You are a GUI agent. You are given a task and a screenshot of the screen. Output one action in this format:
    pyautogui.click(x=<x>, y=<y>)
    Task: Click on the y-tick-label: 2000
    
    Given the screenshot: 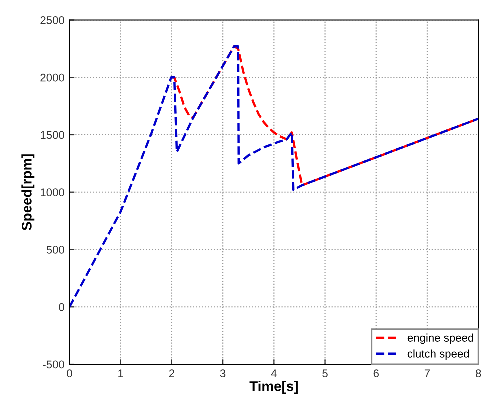 What is the action you would take?
    pyautogui.click(x=52, y=78)
    